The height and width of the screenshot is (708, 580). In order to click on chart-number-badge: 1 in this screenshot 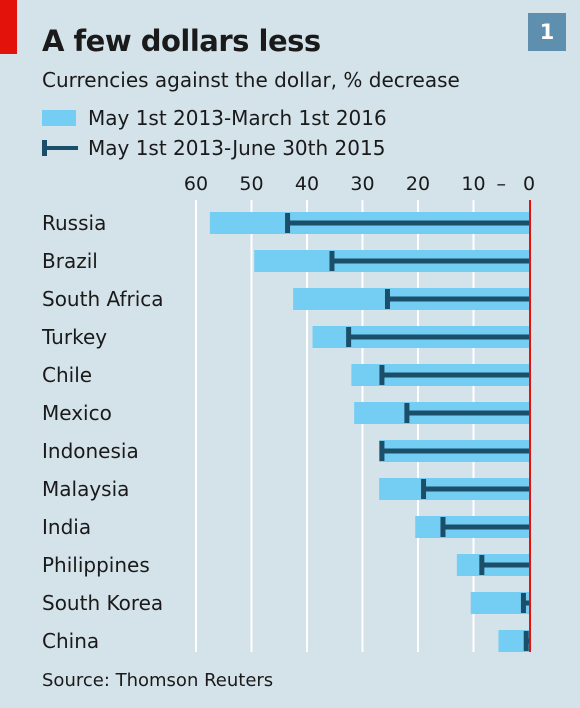, I will do `click(547, 32)`.